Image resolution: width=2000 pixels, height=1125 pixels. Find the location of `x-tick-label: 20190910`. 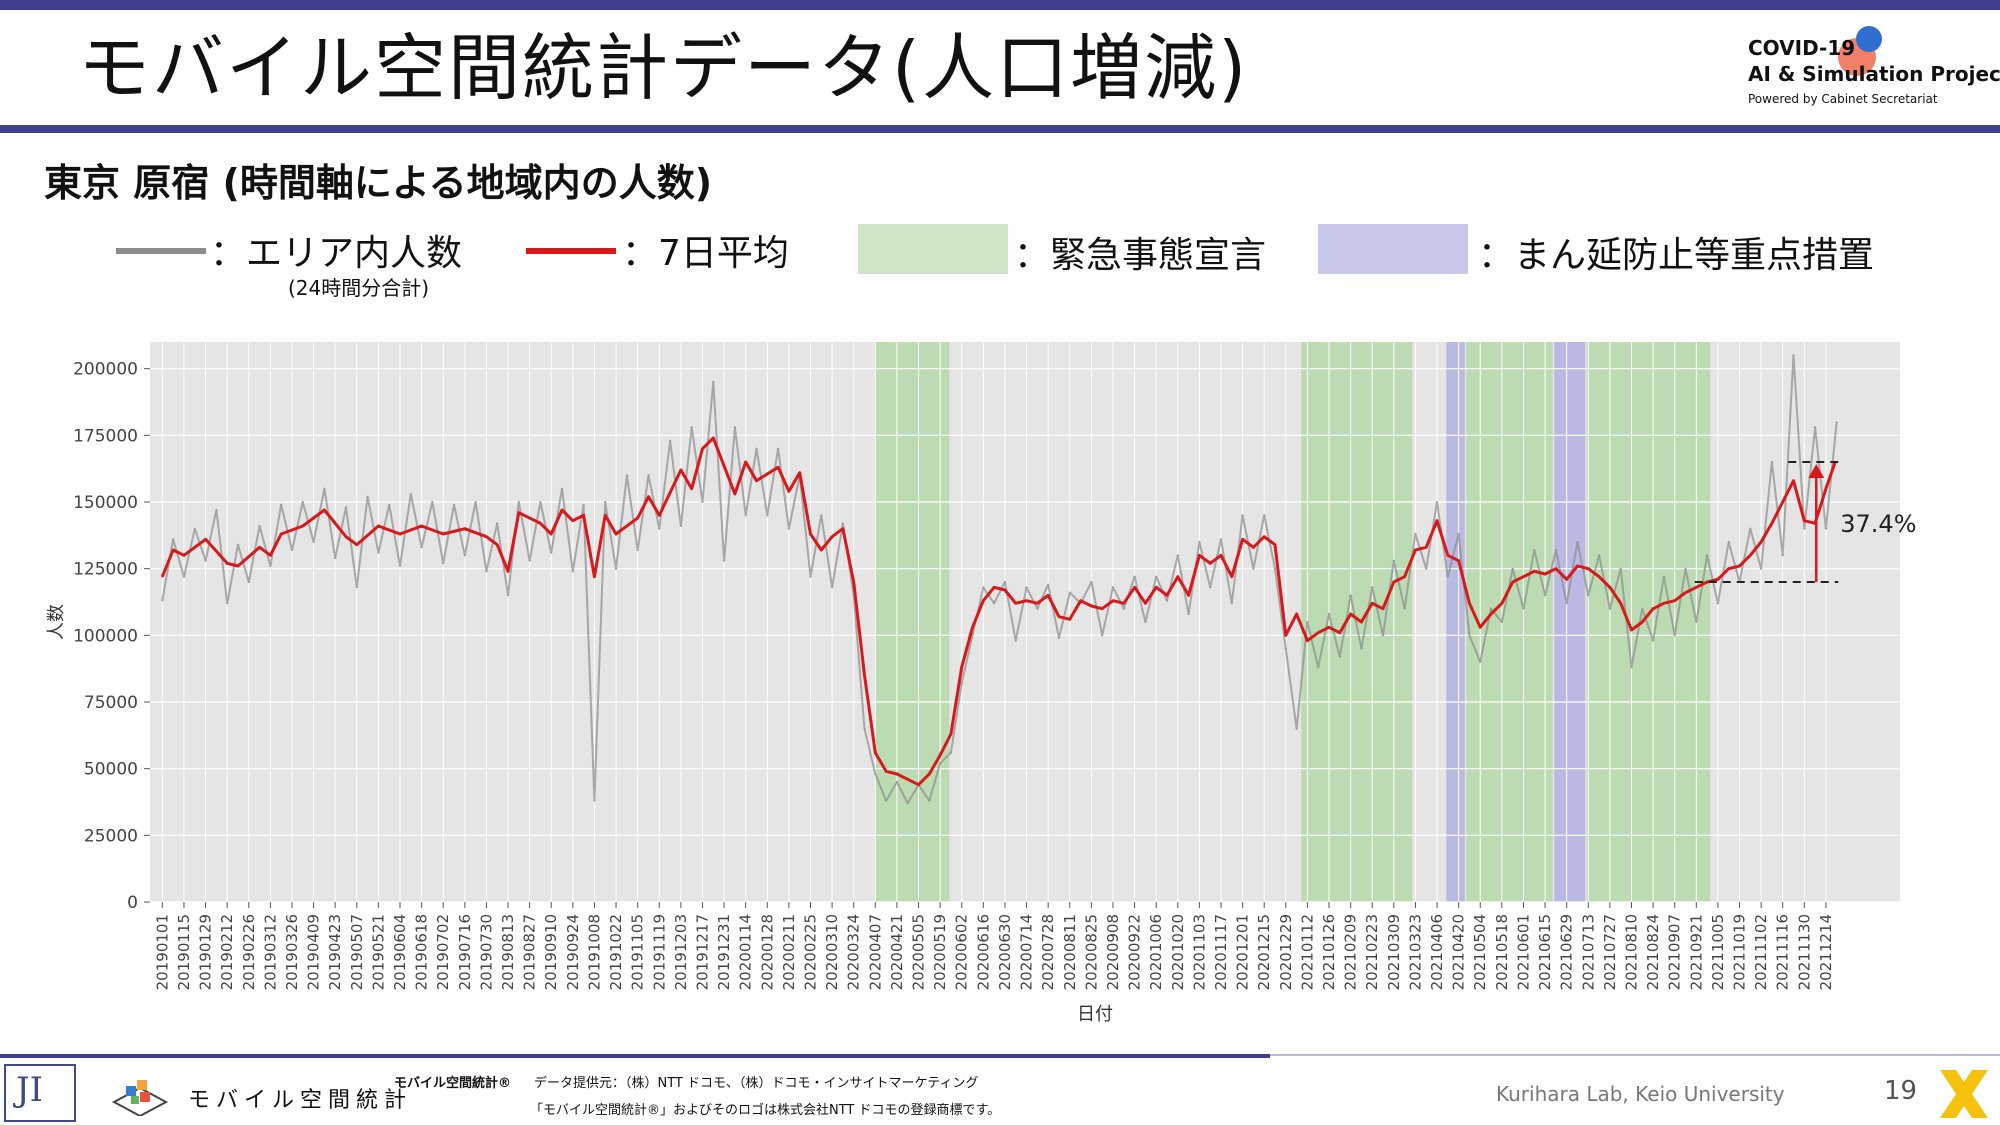

x-tick-label: 20190910 is located at coordinates (551, 952).